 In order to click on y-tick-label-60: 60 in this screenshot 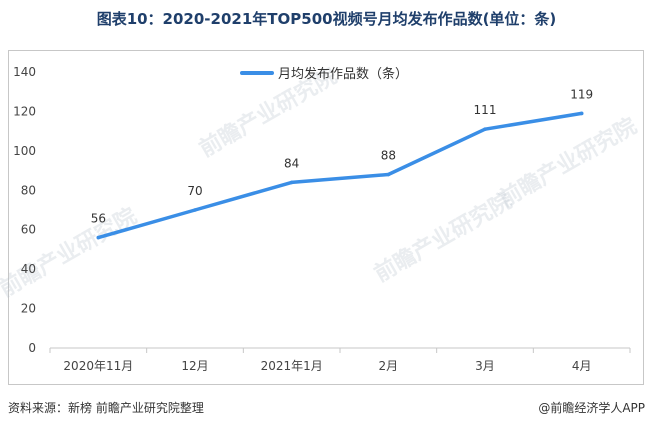, I will do `click(28, 230)`.